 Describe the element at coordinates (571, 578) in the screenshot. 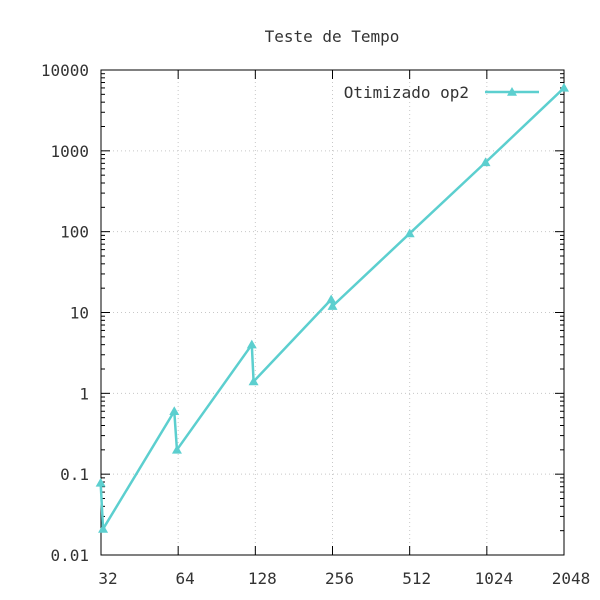

I see `x-tick-label: 2048` at that location.